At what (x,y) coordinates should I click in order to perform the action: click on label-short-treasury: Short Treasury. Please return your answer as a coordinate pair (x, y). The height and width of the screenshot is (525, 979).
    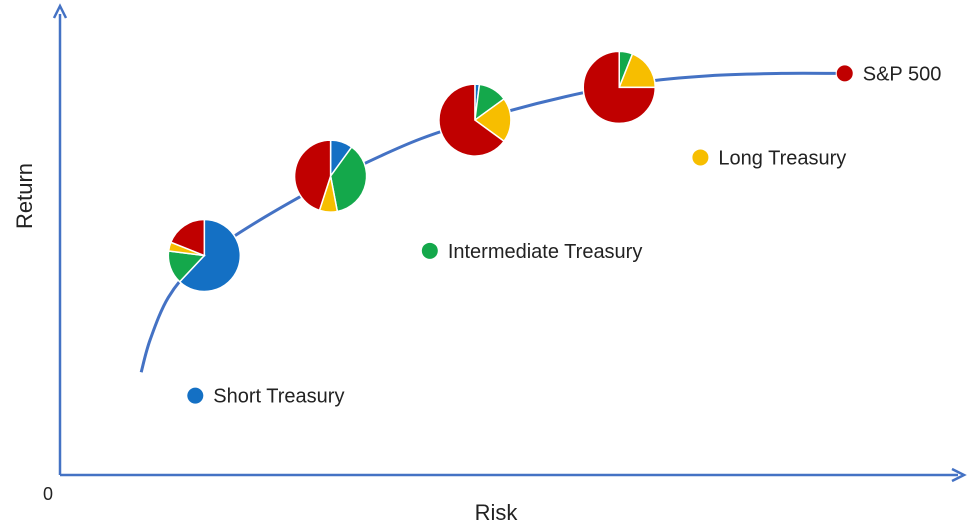
    Looking at the image, I should click on (278, 397).